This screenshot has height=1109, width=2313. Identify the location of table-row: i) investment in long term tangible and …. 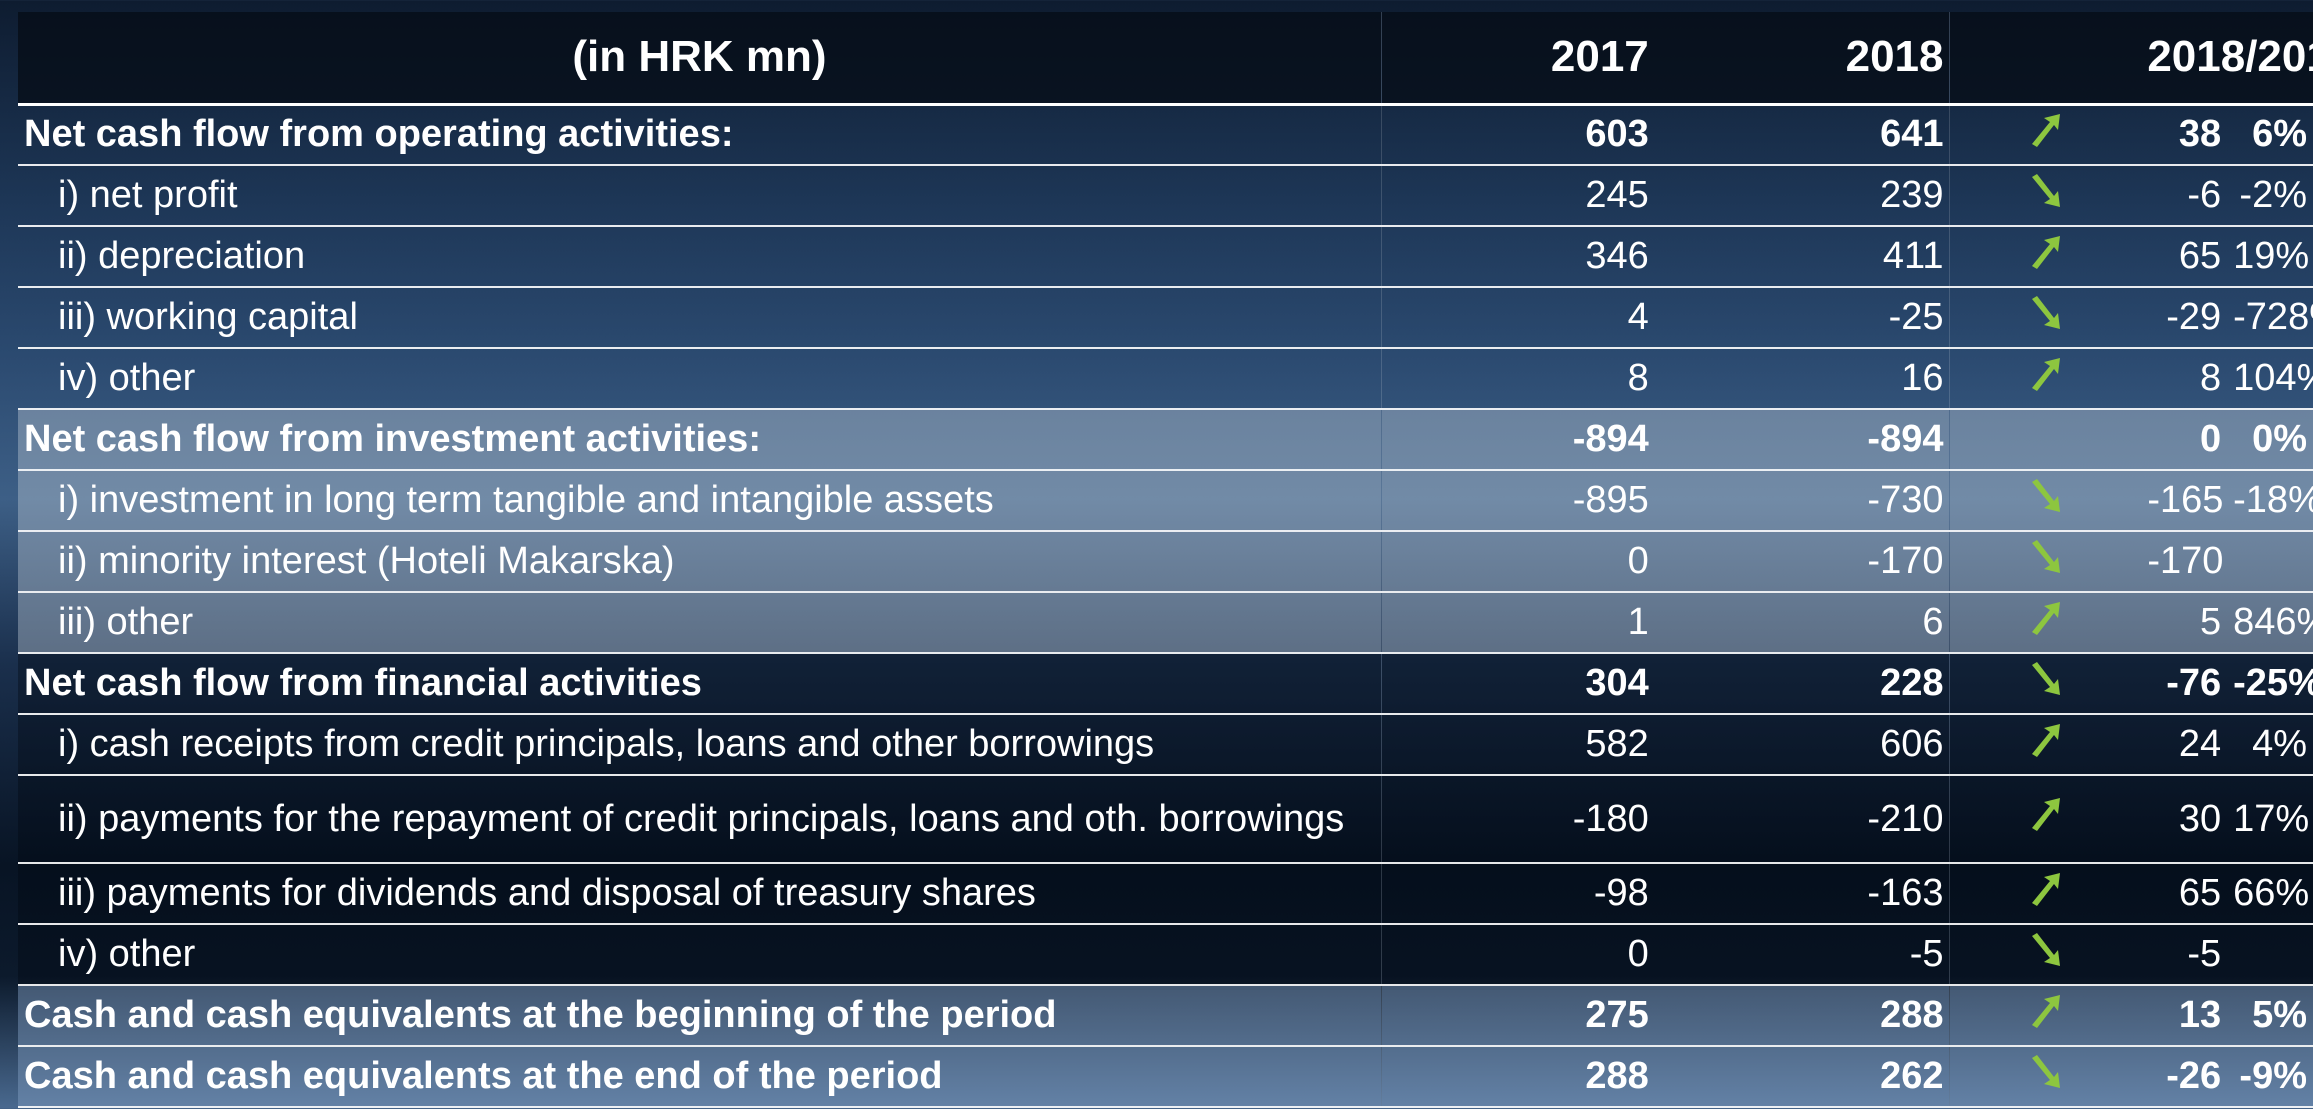
(1165, 501).